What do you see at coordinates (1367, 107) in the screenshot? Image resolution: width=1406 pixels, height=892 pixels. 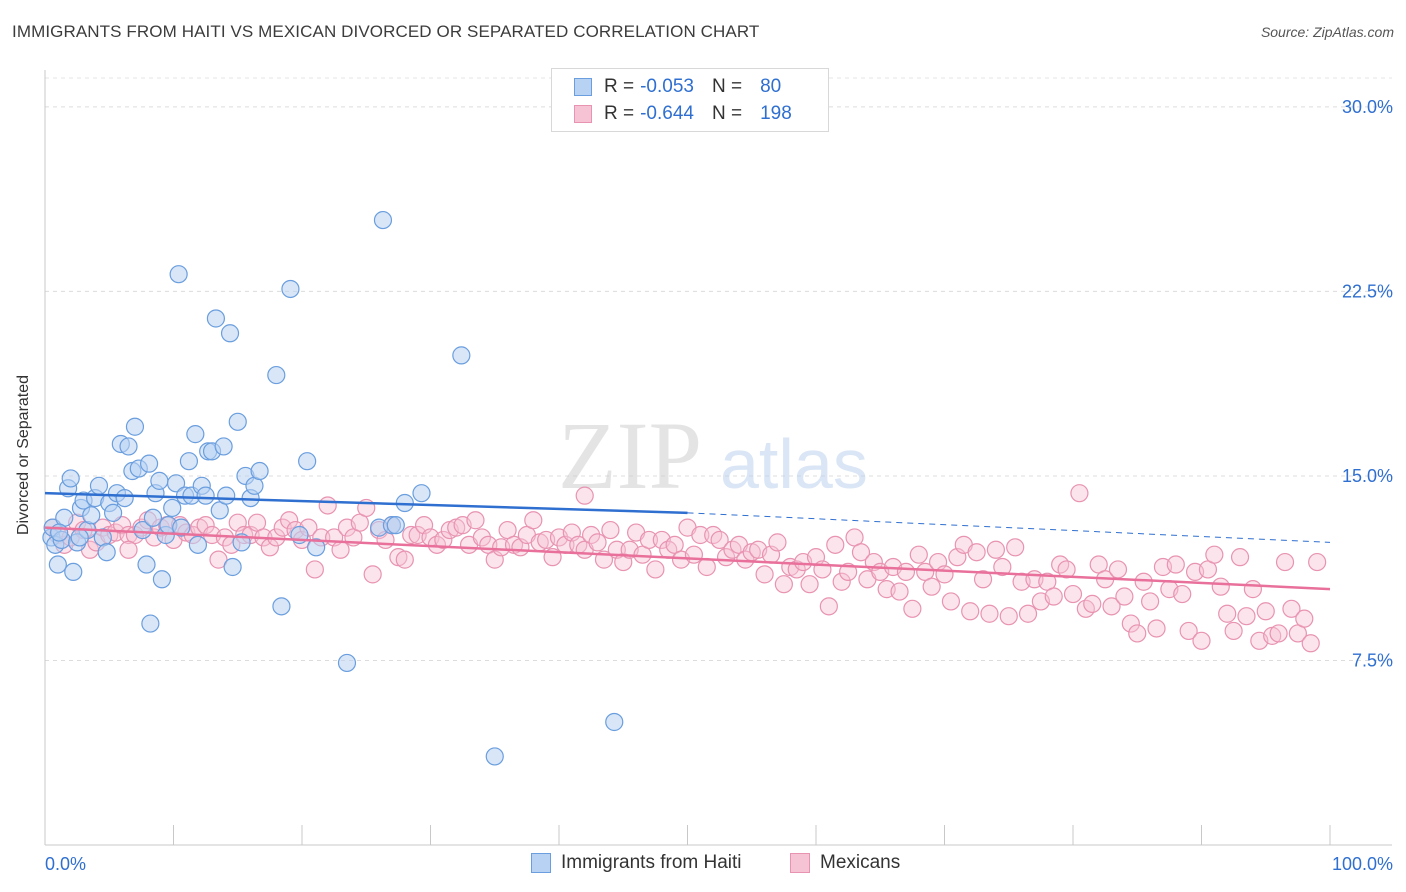 I see `y-tick-label: 30.0%` at bounding box center [1367, 107].